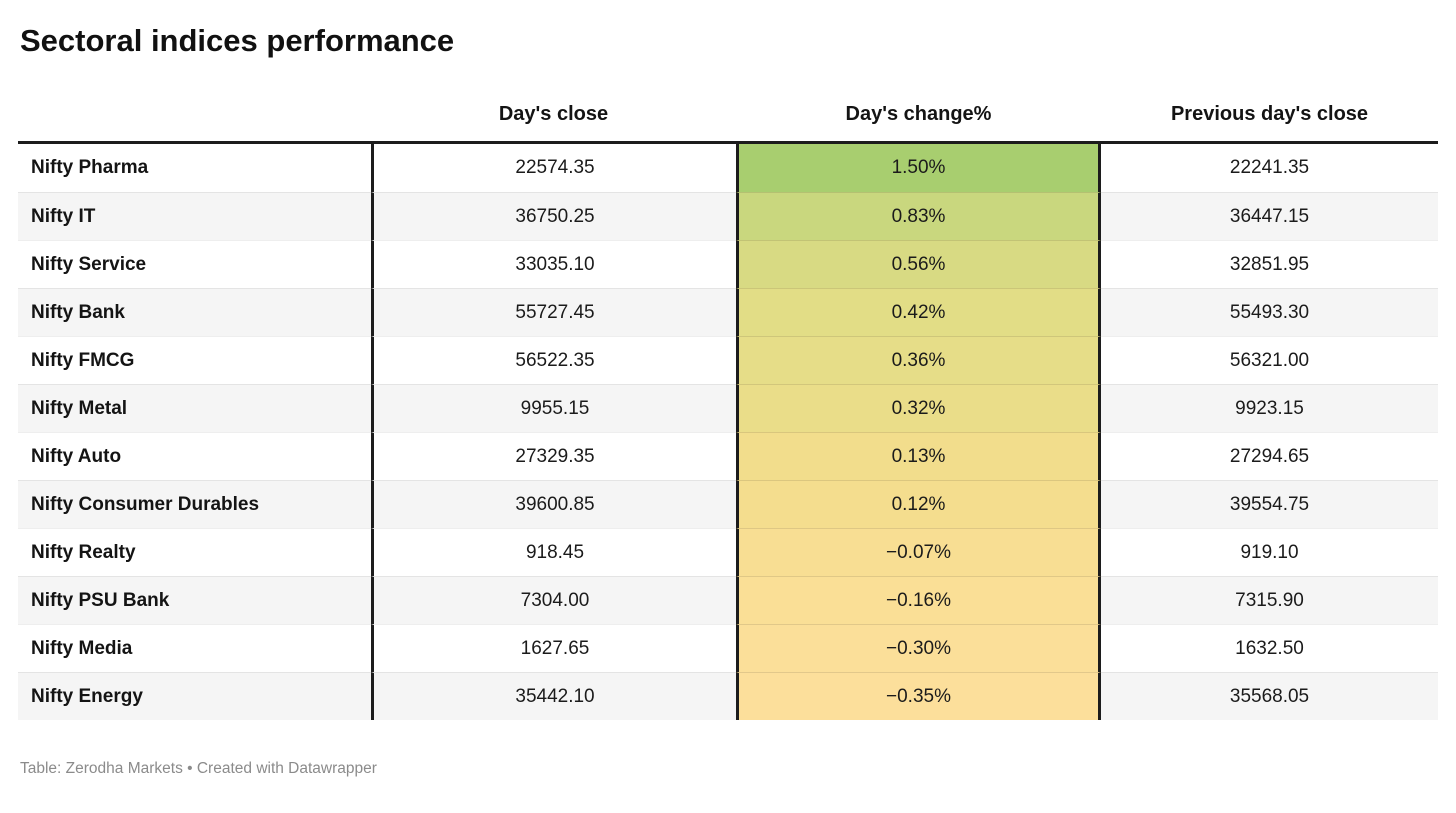 This screenshot has width=1456, height=813. What do you see at coordinates (237, 40) in the screenshot?
I see `page-title: Sectoral indices performance` at bounding box center [237, 40].